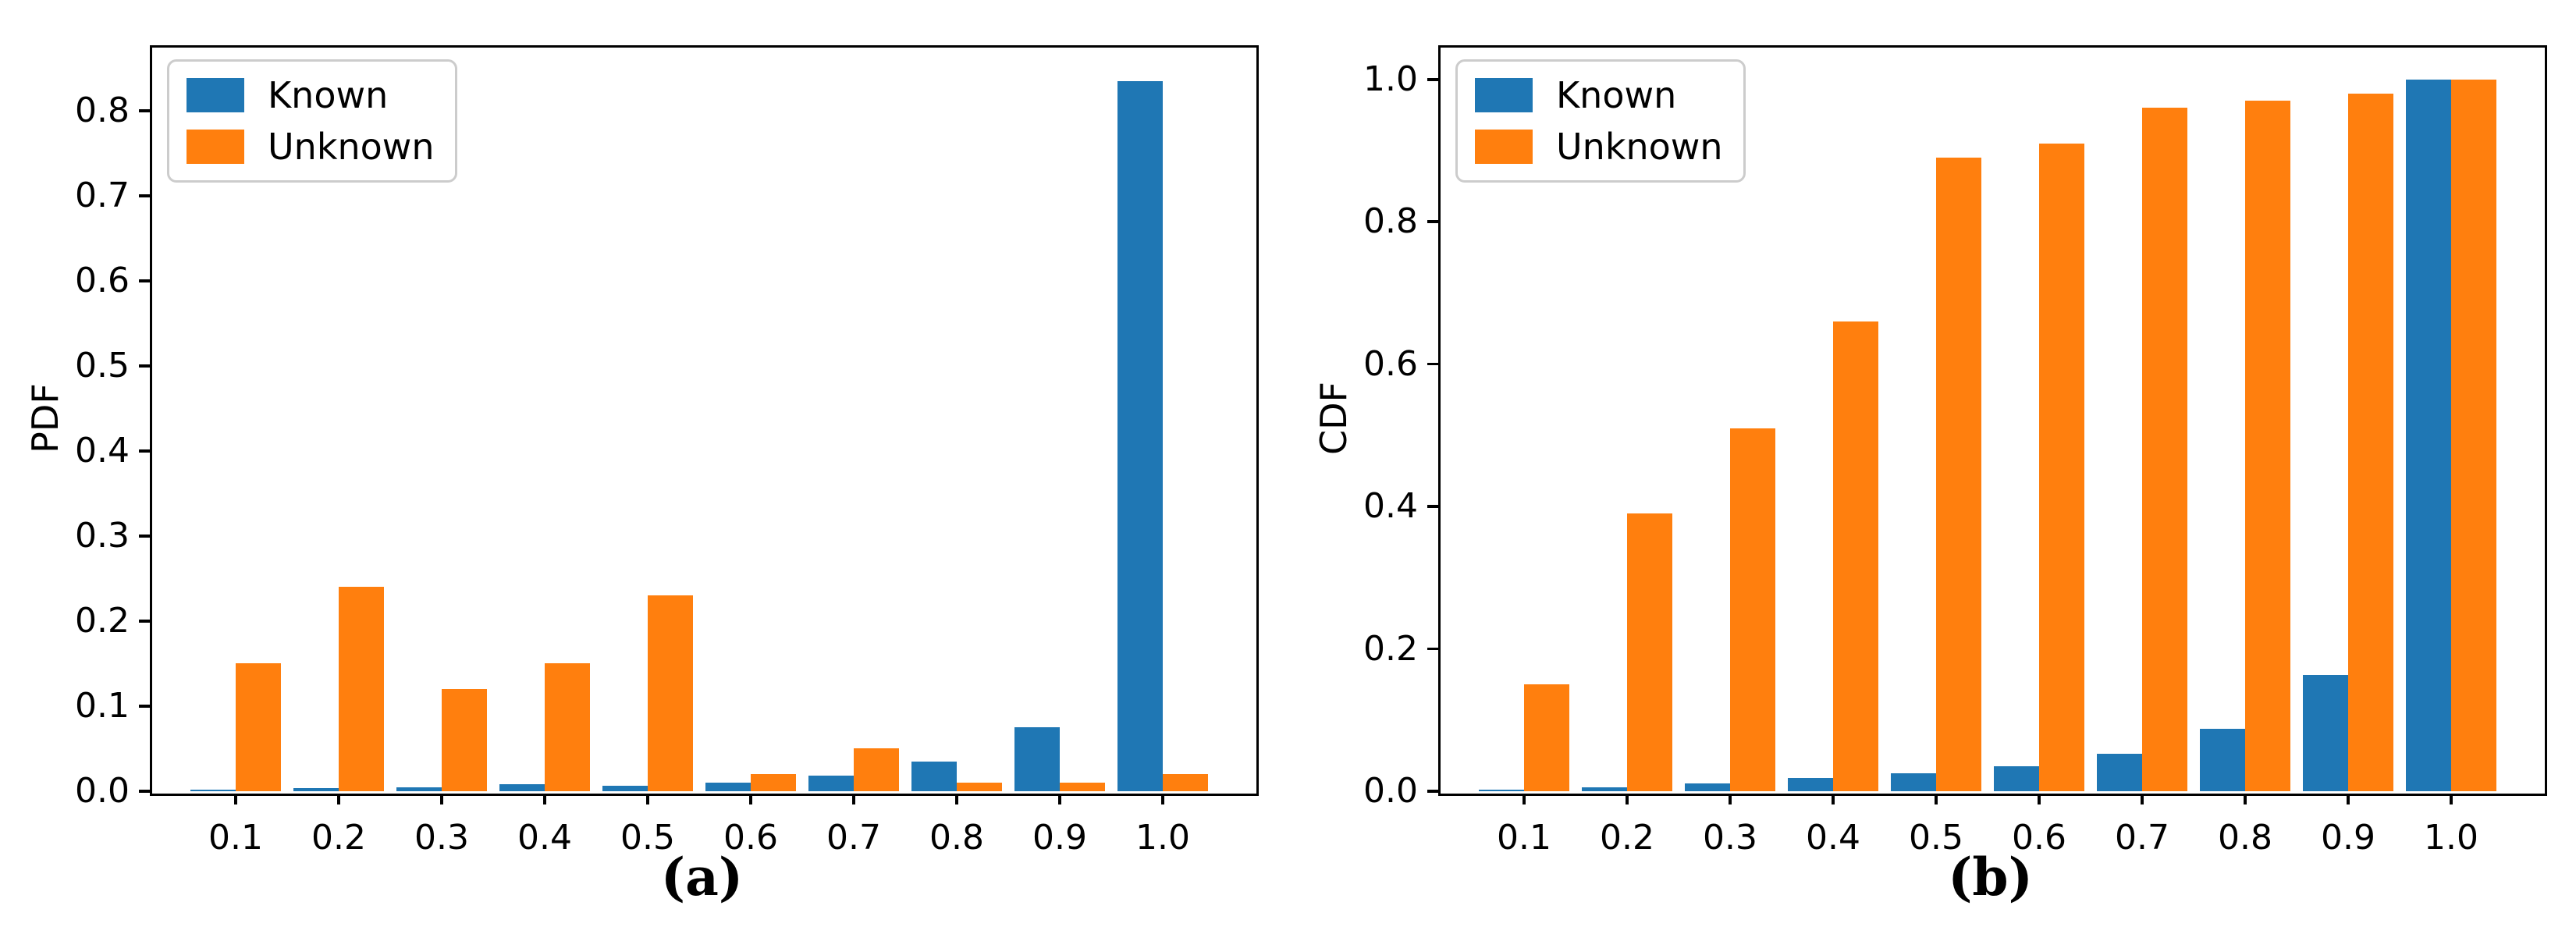 The width and height of the screenshot is (2576, 927). I want to click on legend-swatch-known, so click(216, 95).